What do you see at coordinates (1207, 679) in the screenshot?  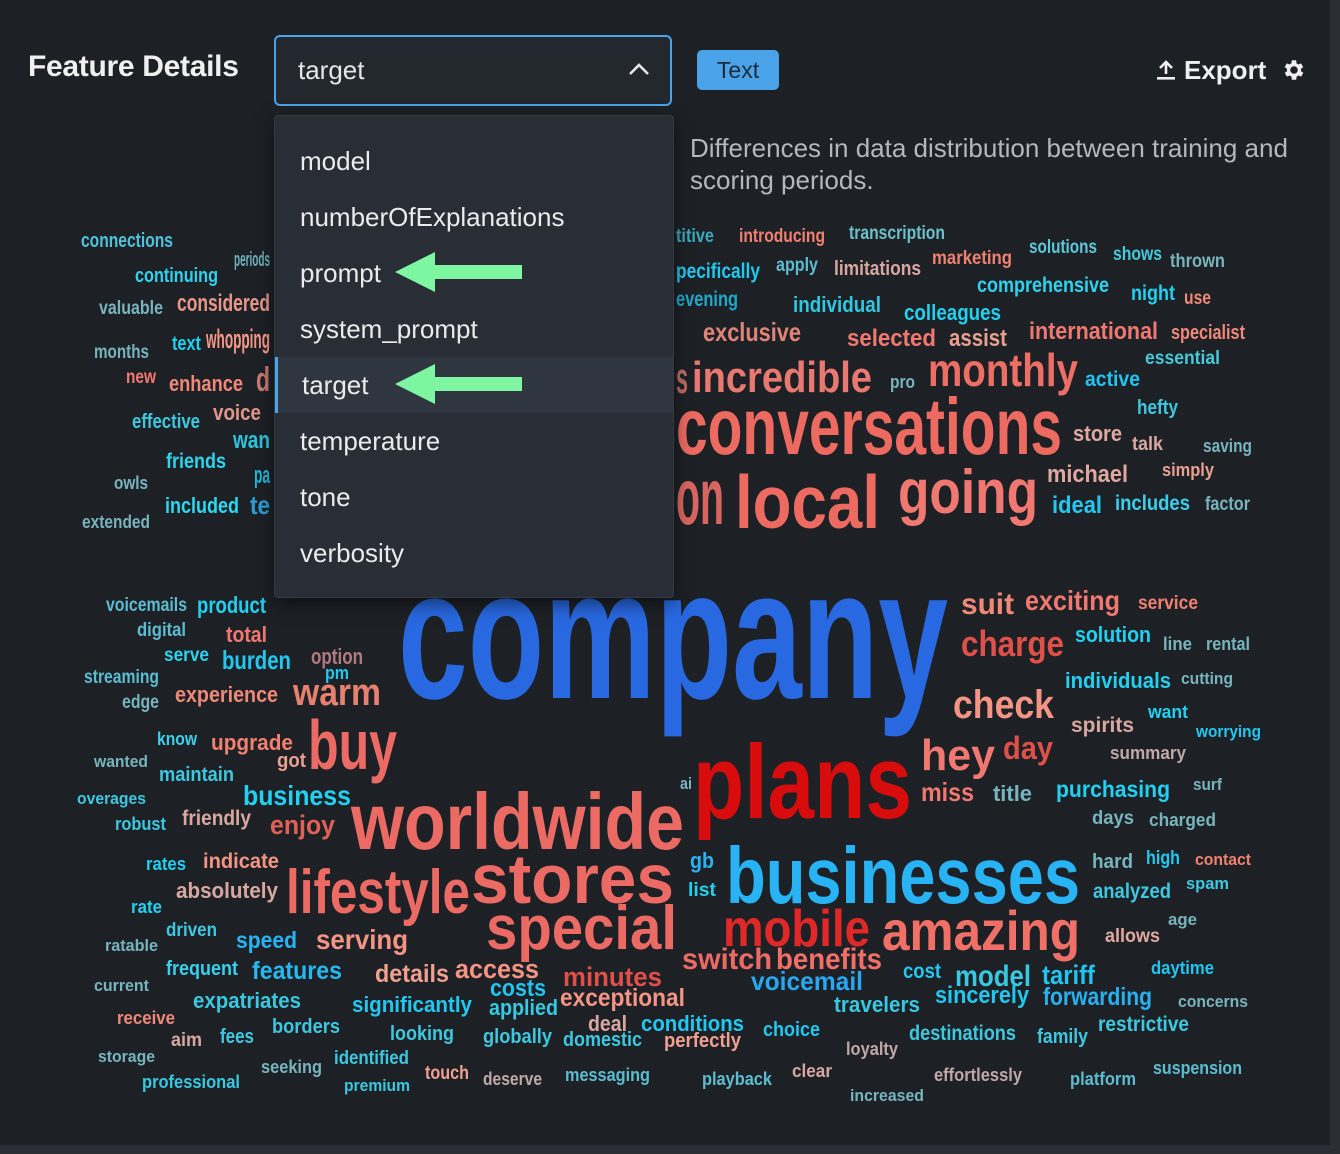 I see `word-cutting: cutting` at bounding box center [1207, 679].